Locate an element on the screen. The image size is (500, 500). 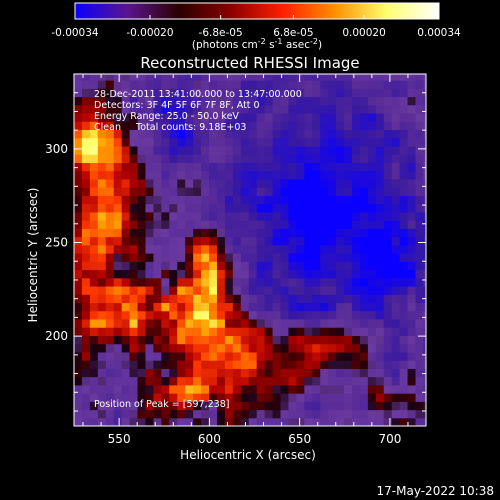
x-tick-label: 650 is located at coordinates (299, 439).